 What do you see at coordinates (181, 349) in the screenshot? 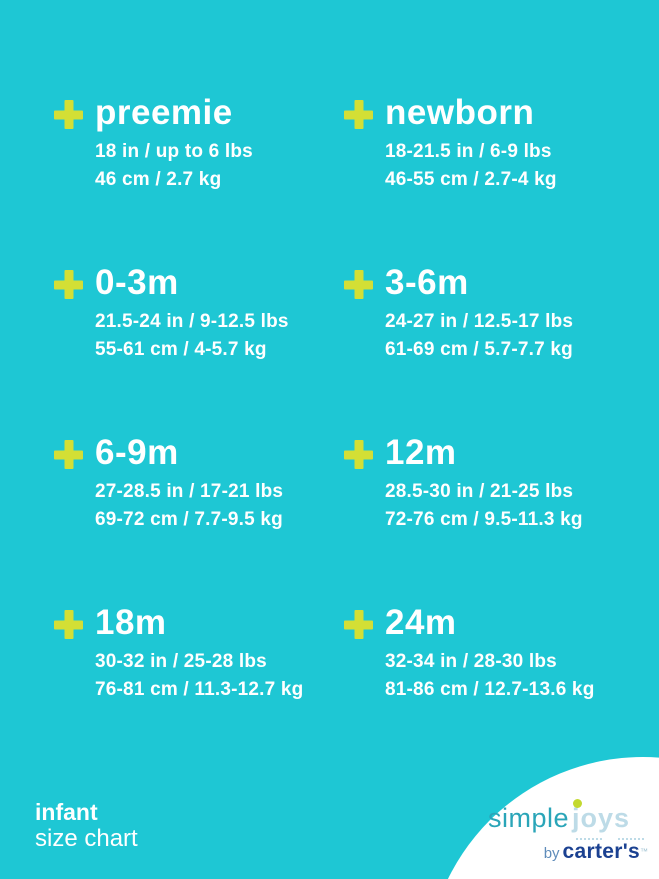
I see `size-metric: 55-61 cm / 4-5.7 kg` at bounding box center [181, 349].